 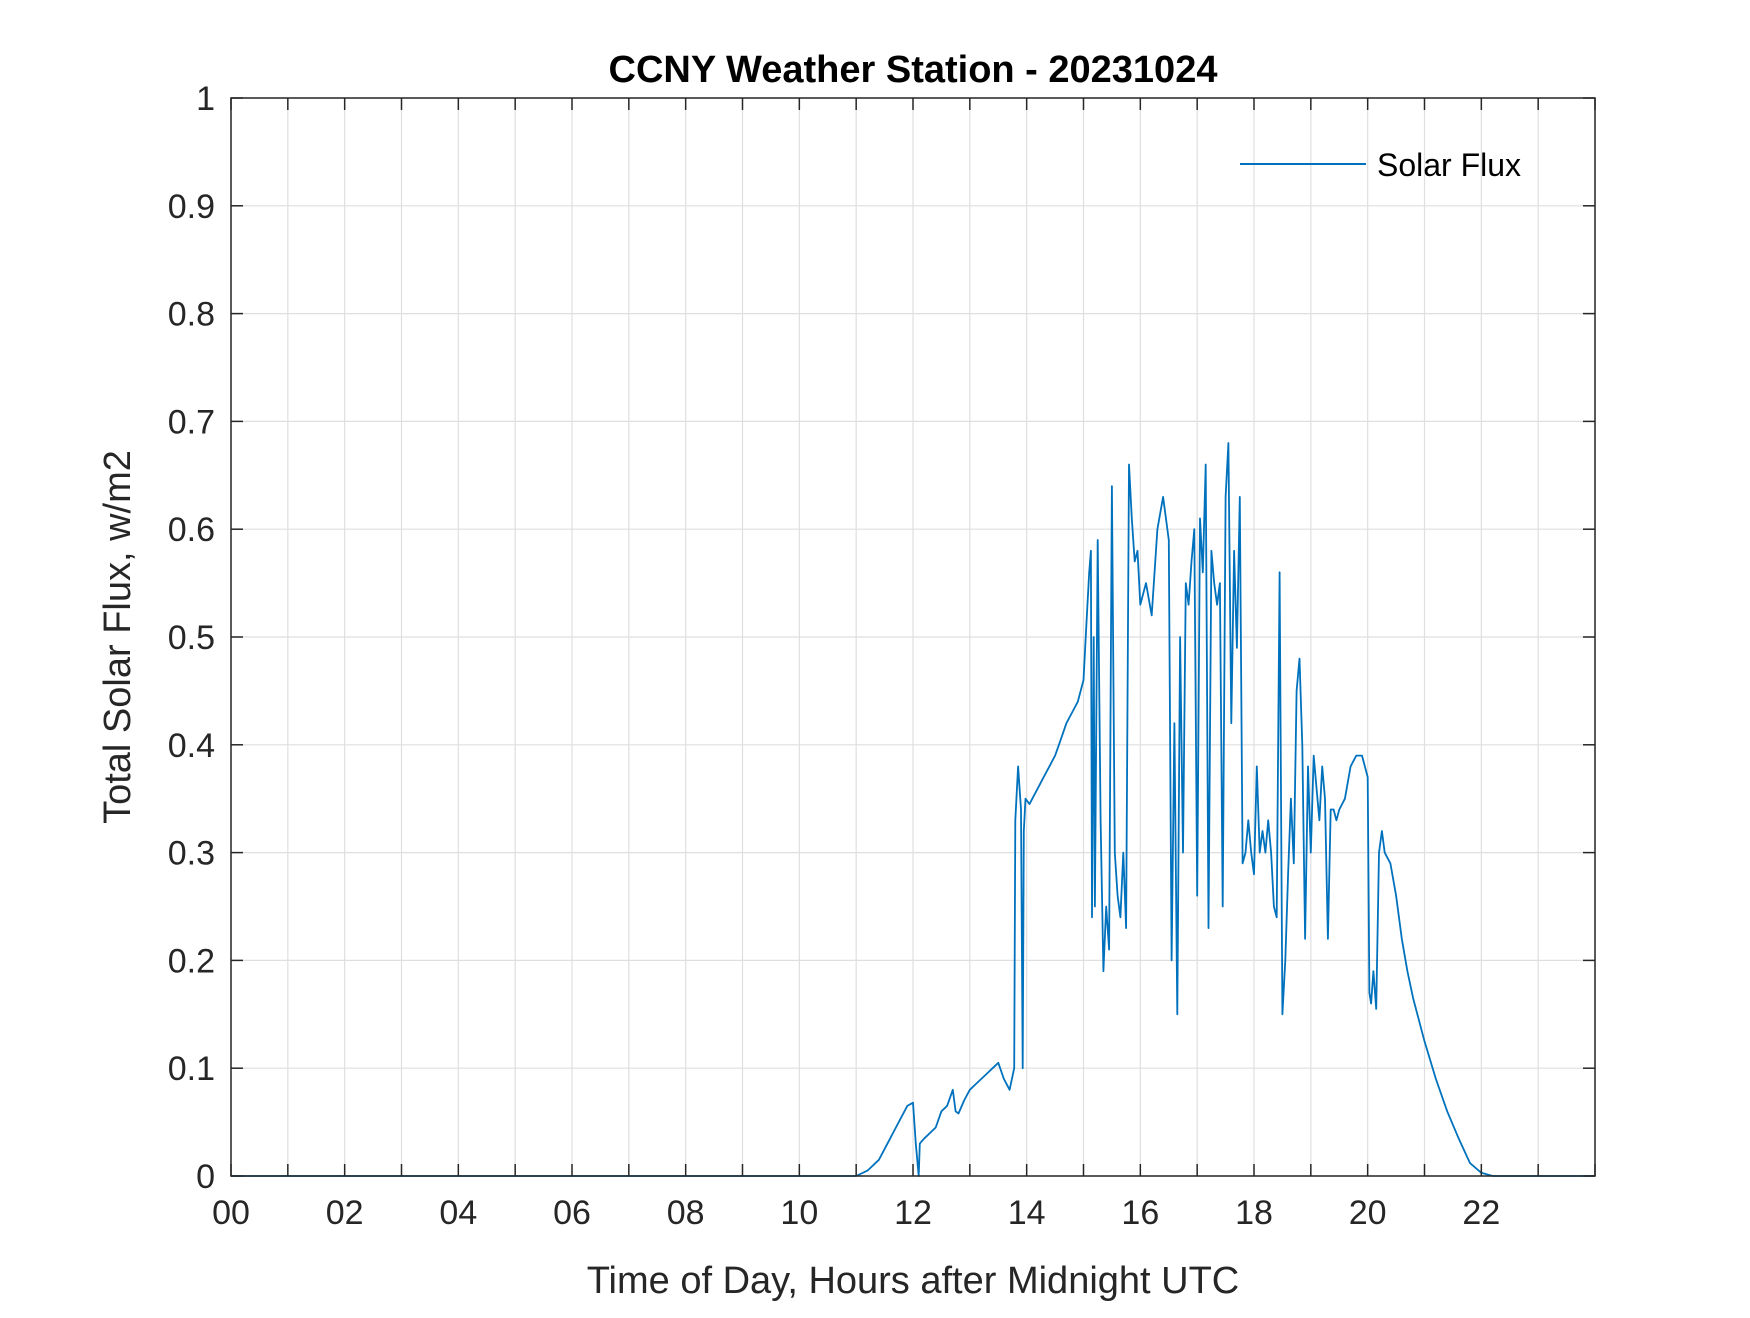 What do you see at coordinates (118, 637) in the screenshot?
I see `y-axis-label: Total Solar Flux, w/m2` at bounding box center [118, 637].